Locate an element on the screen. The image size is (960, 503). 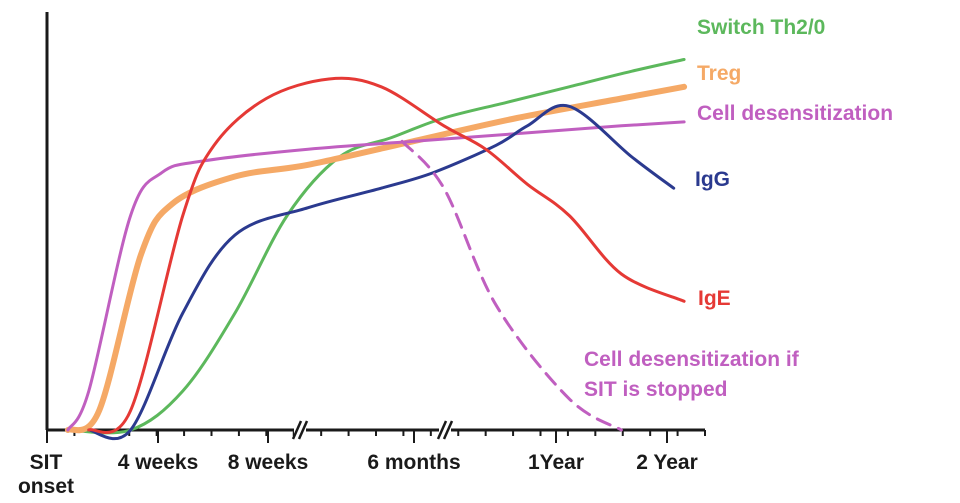
series-label-cell-desensitization: Cell desensitization is located at coordinates (795, 113).